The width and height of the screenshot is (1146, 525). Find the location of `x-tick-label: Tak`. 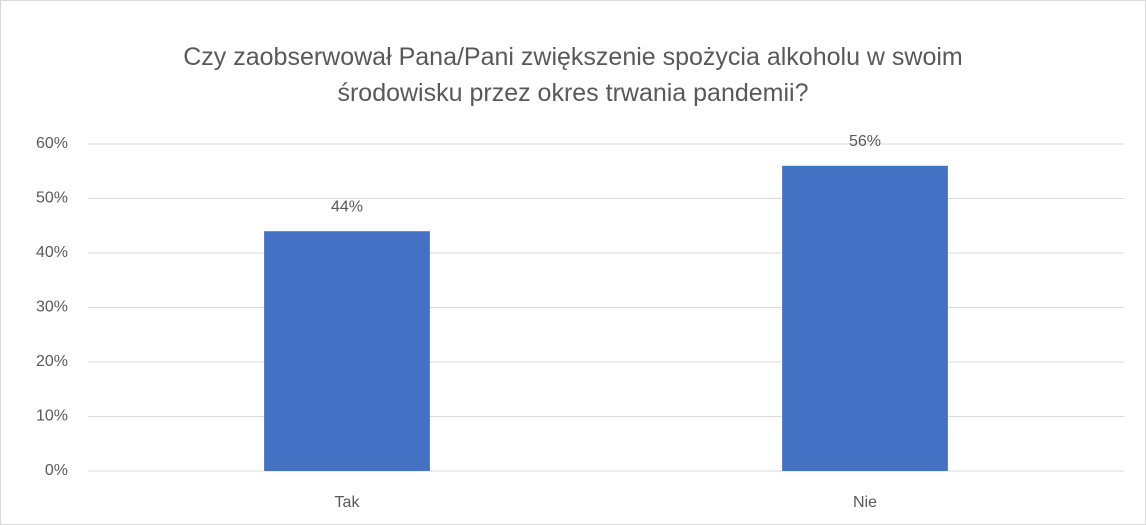

x-tick-label: Tak is located at coordinates (348, 502).